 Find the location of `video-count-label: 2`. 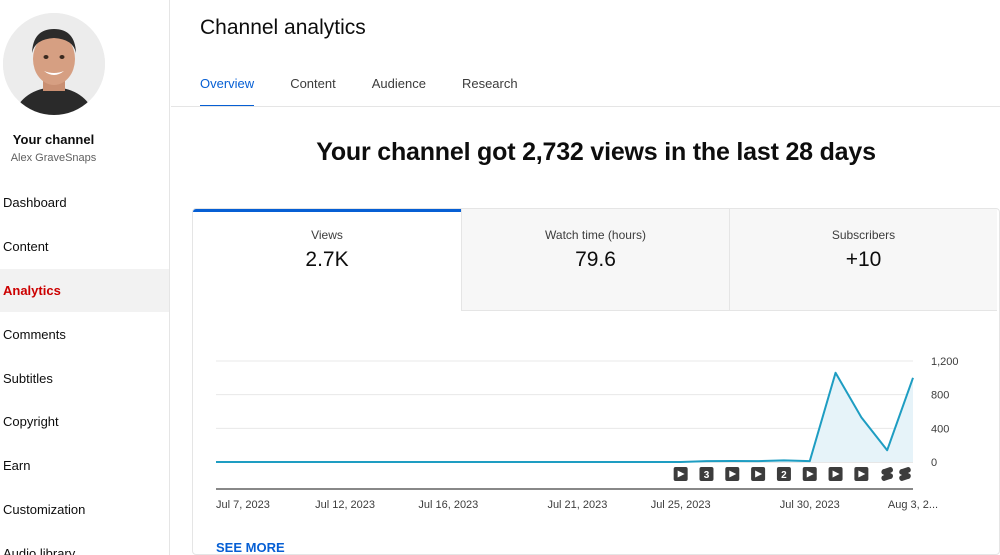

video-count-label: 2 is located at coordinates (784, 475).